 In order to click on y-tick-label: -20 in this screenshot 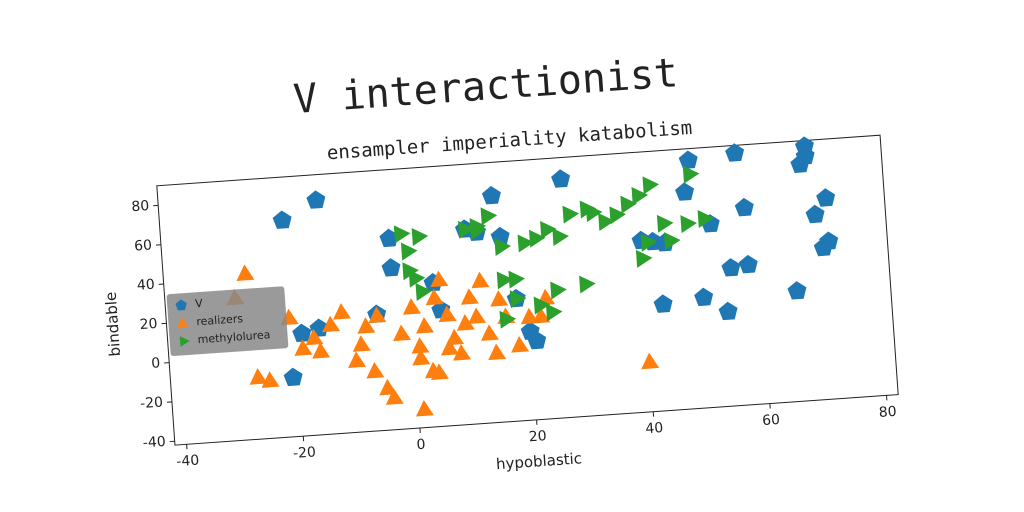, I will do `click(152, 404)`.